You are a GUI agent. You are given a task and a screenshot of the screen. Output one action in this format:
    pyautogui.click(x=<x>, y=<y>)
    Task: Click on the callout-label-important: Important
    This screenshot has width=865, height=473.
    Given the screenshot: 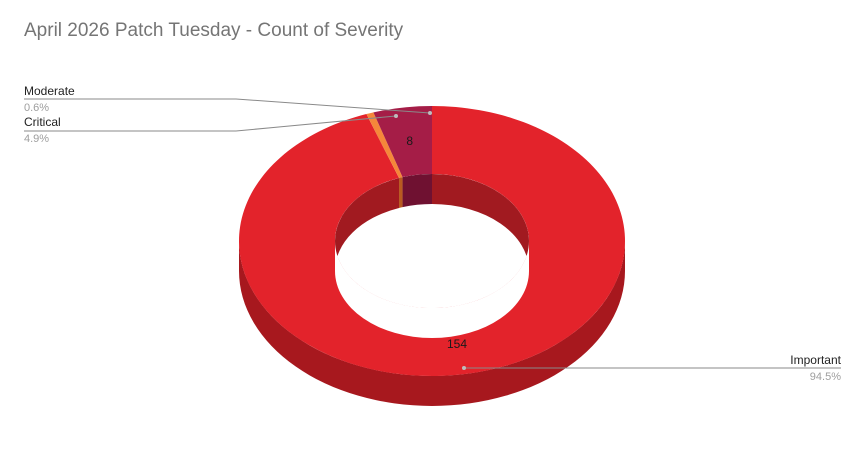 What is the action you would take?
    pyautogui.click(x=815, y=360)
    